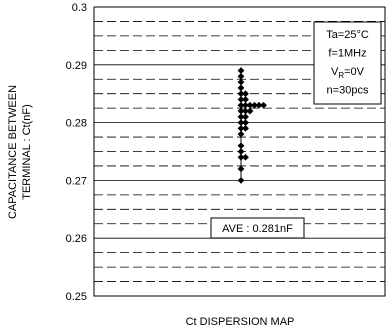 The image size is (391, 331). I want to click on conditions-box: Ta=25°C f=1MHz VR=0V n=30pcs, so click(347, 63).